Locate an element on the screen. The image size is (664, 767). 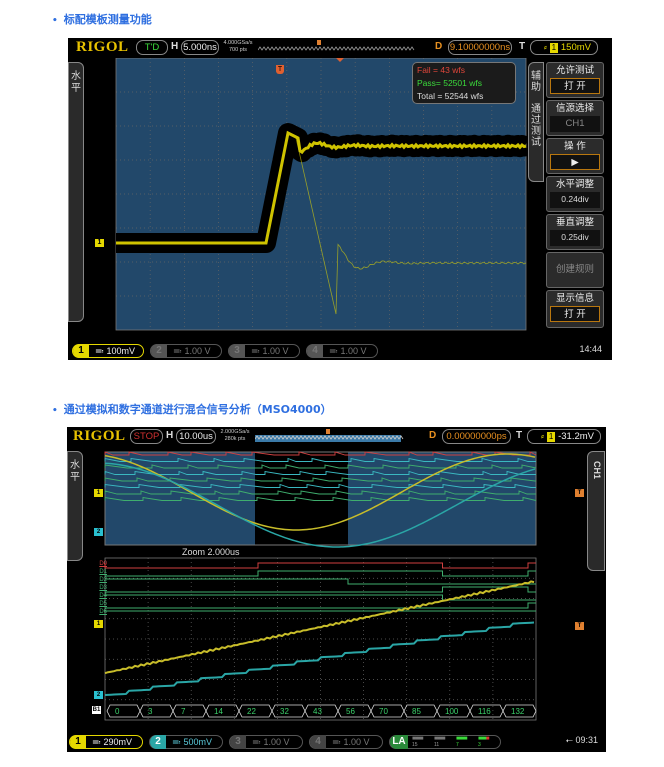
timebase-value: 5.000ns is located at coordinates (200, 47).